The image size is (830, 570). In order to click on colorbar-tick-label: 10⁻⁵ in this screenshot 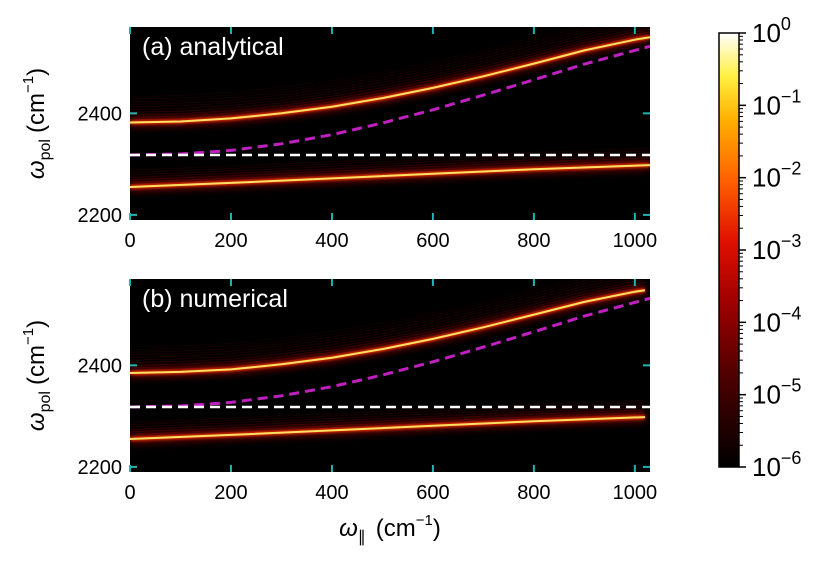, I will do `click(776, 393)`.